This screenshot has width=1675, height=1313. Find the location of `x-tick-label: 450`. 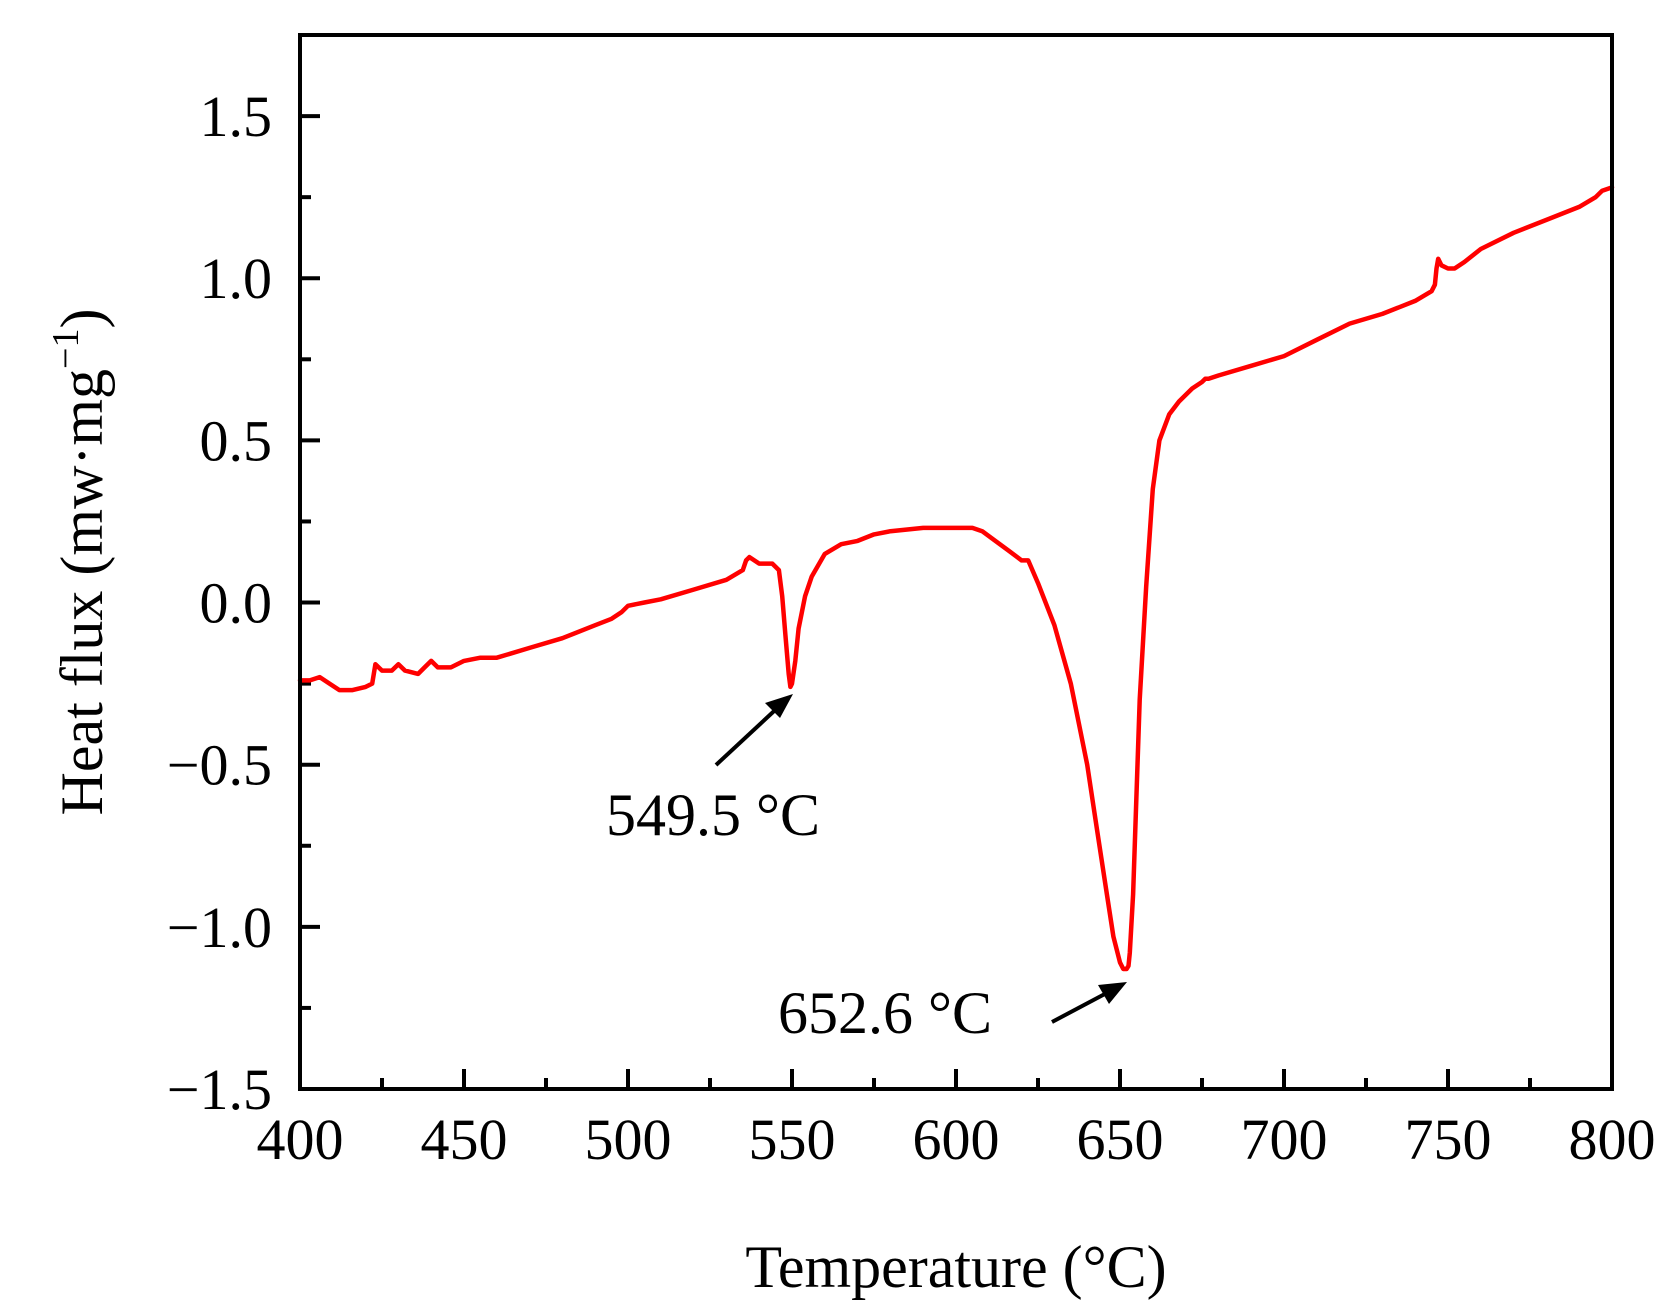

x-tick-label: 450 is located at coordinates (464, 1139).